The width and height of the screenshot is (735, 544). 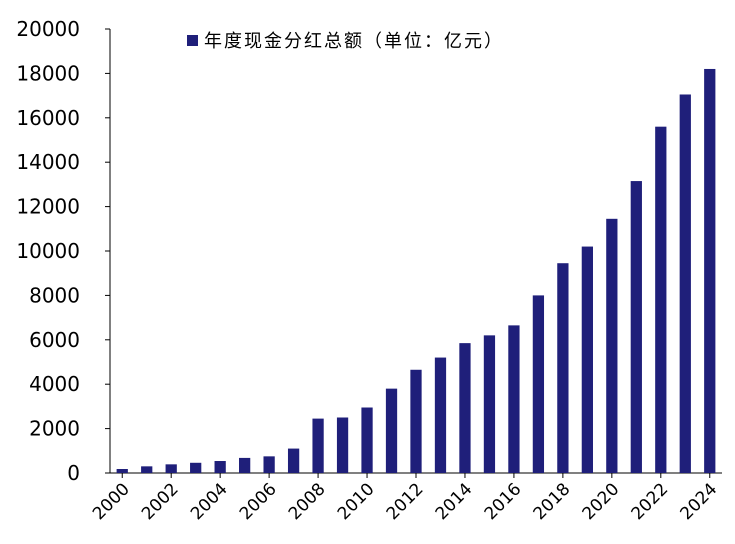 What do you see at coordinates (147, 469) in the screenshot?
I see `bar-2001` at bounding box center [147, 469].